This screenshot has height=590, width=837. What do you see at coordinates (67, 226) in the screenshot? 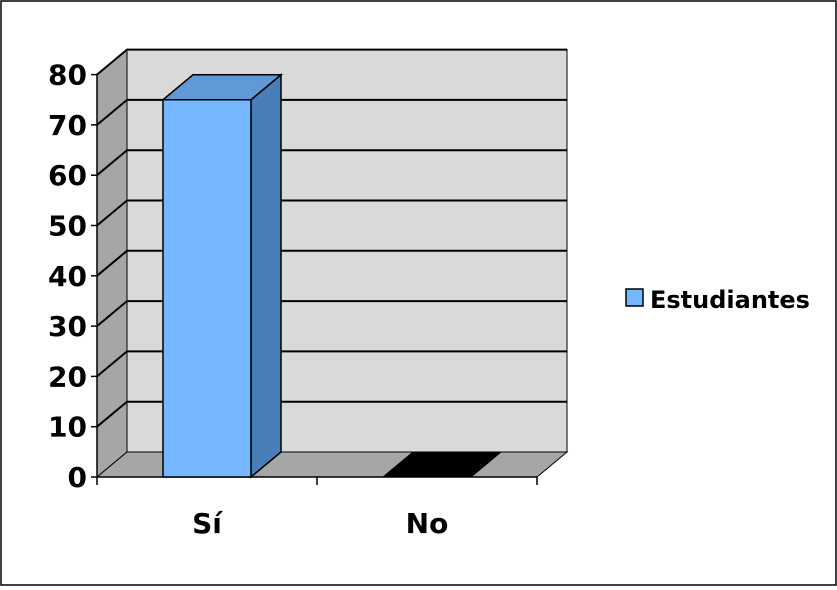
I see `y-tick-label: 50` at bounding box center [67, 226].